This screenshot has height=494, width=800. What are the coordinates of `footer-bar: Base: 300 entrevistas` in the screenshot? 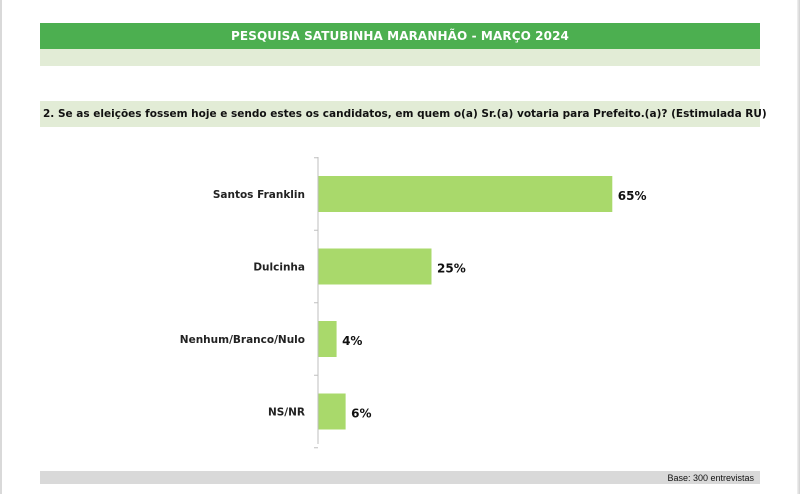 It's located at (400, 477).